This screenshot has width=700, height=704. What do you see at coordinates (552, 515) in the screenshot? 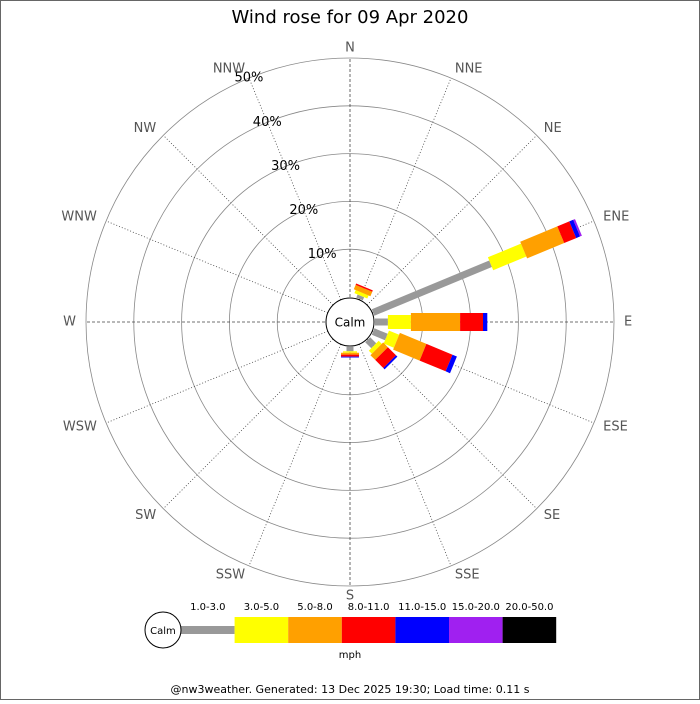
I see `direction-label: SE` at bounding box center [552, 515].